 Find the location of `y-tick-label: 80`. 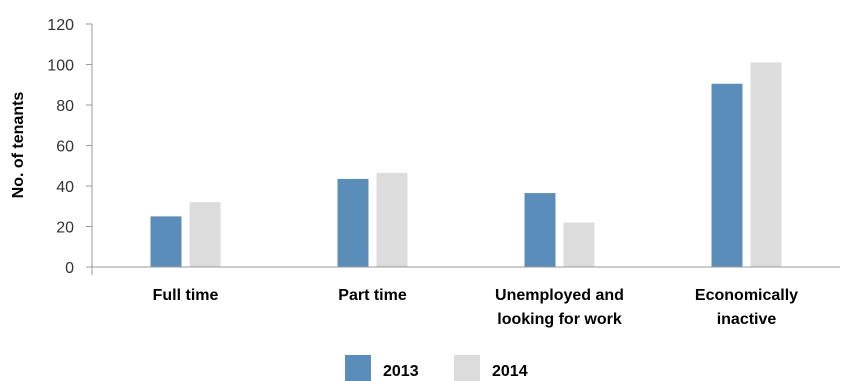

y-tick-label: 80 is located at coordinates (65, 106).